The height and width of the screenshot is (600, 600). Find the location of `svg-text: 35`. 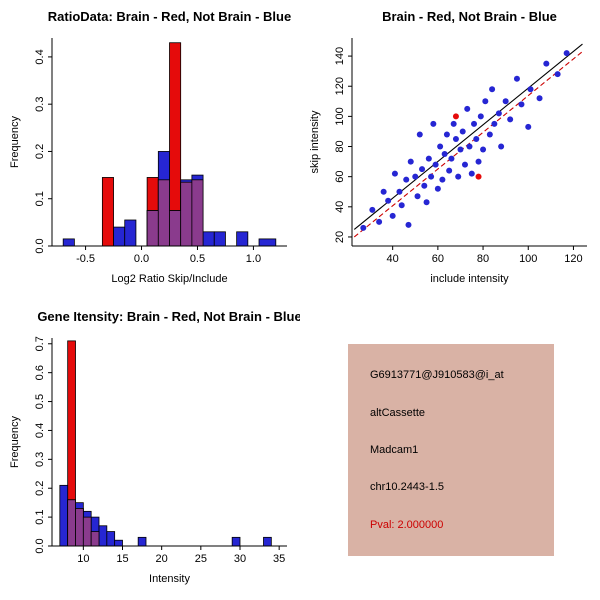

svg-text: 35 is located at coordinates (279, 559).